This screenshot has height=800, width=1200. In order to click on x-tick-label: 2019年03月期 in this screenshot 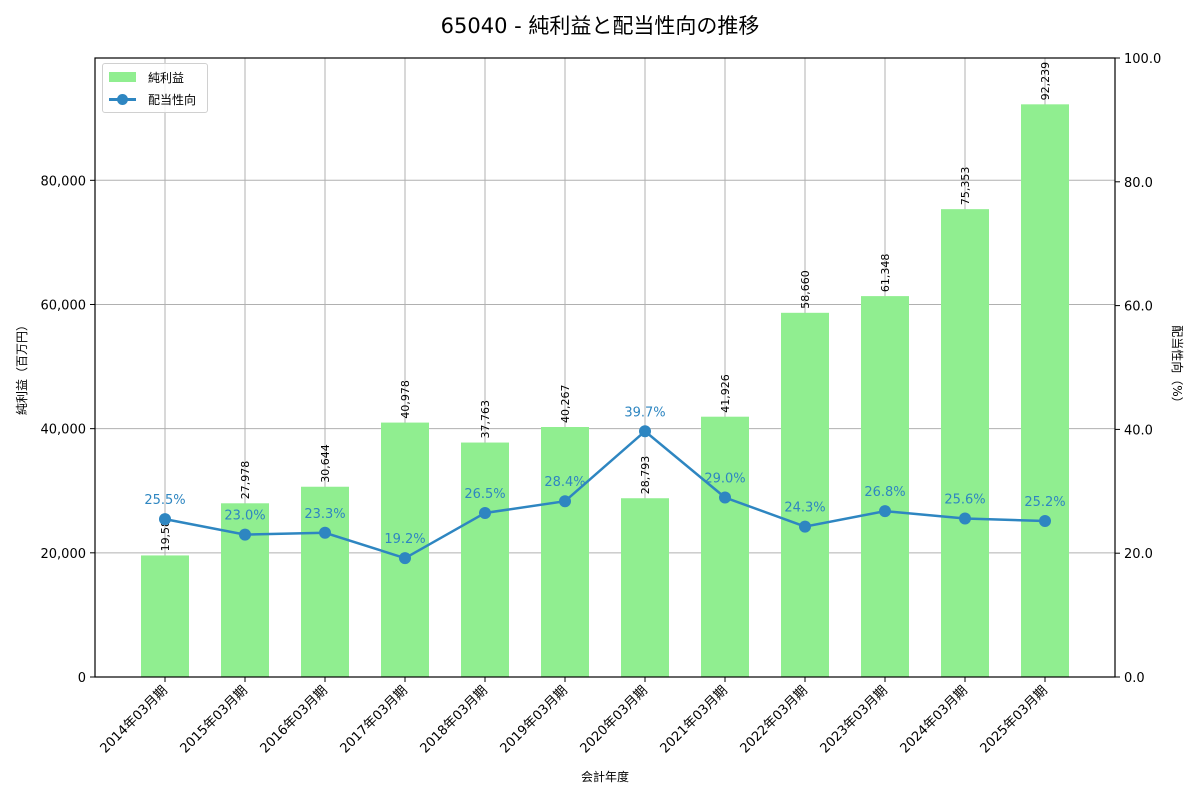, I will do `click(534, 719)`.